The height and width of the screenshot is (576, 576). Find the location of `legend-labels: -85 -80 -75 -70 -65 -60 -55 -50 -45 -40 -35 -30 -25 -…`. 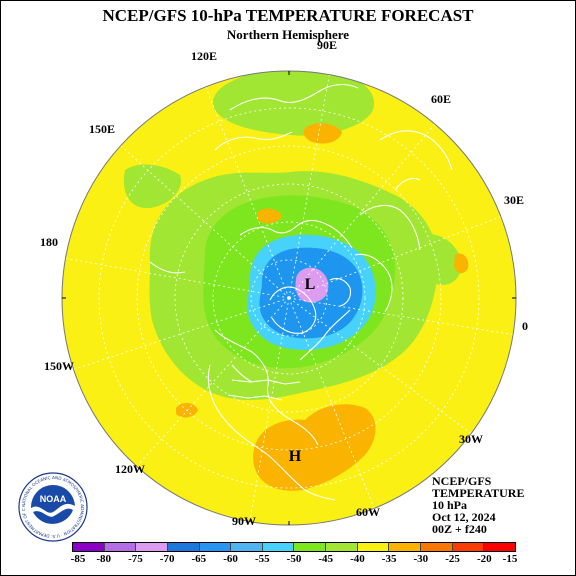

legend-labels: -85 -80 -75 -70 -65 -60 -55 -50 -45 -40 -35 -30 -25 -… is located at coordinates (294, 560).